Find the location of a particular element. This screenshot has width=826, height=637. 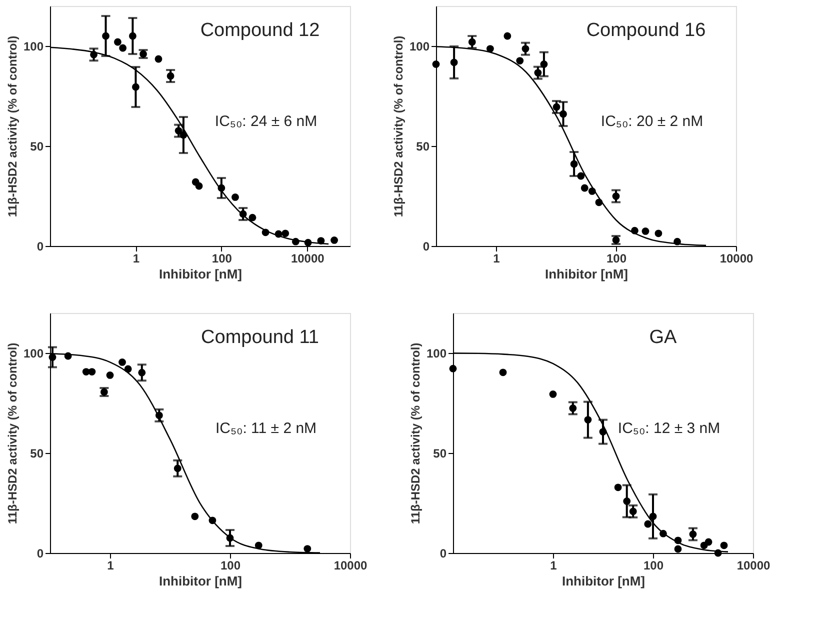

text: Compound 16 is located at coordinates (646, 30).